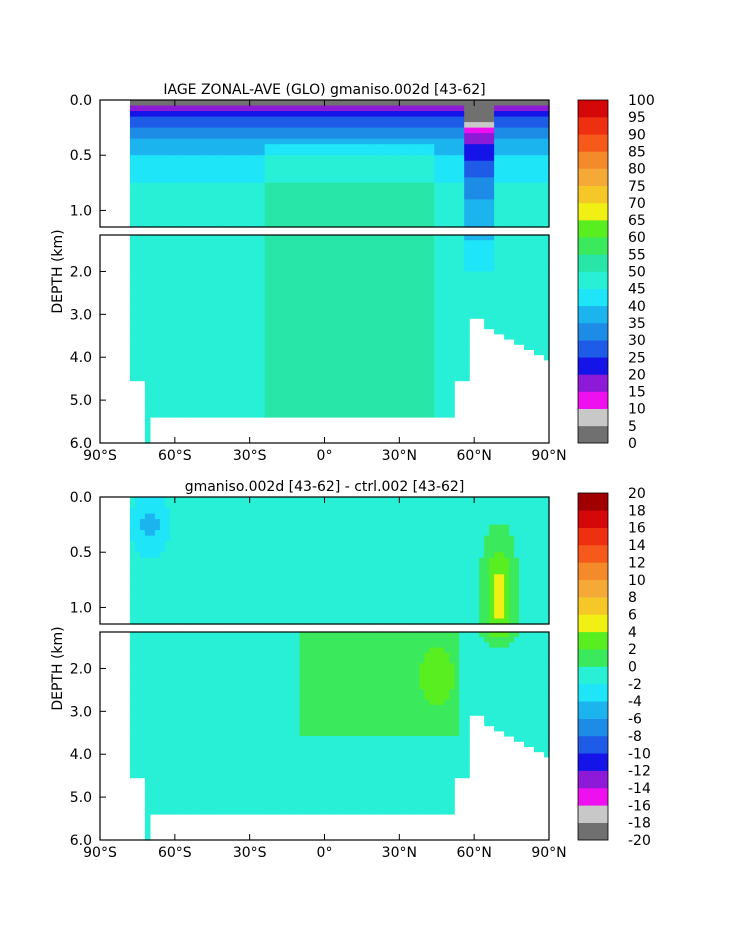 This screenshot has height=945, width=733. What do you see at coordinates (58, 271) in the screenshot?
I see `y-axis-label: DEPTH (km)` at bounding box center [58, 271].